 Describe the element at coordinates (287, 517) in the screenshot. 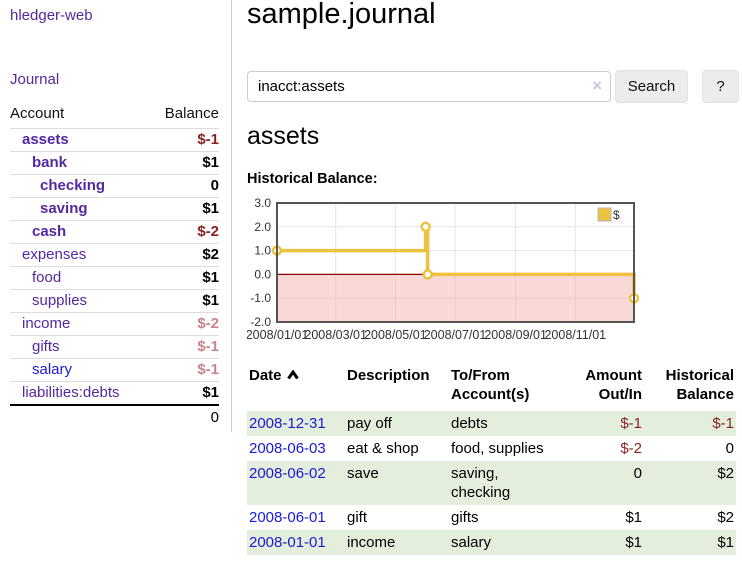

I see `transaction-date-link: 2008-06-01` at that location.